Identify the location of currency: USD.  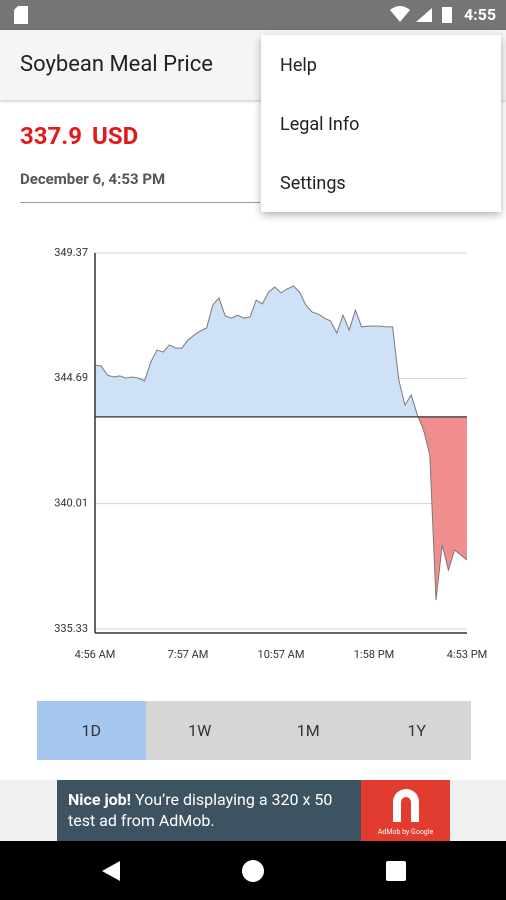
(115, 136).